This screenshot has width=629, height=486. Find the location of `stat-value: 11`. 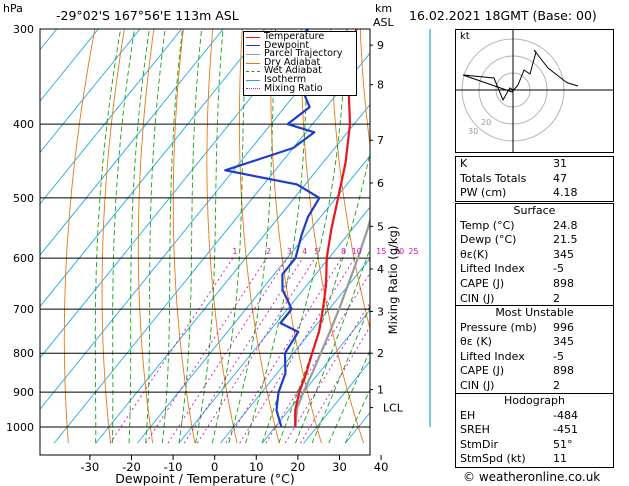

stat-value: 11 is located at coordinates (560, 459).